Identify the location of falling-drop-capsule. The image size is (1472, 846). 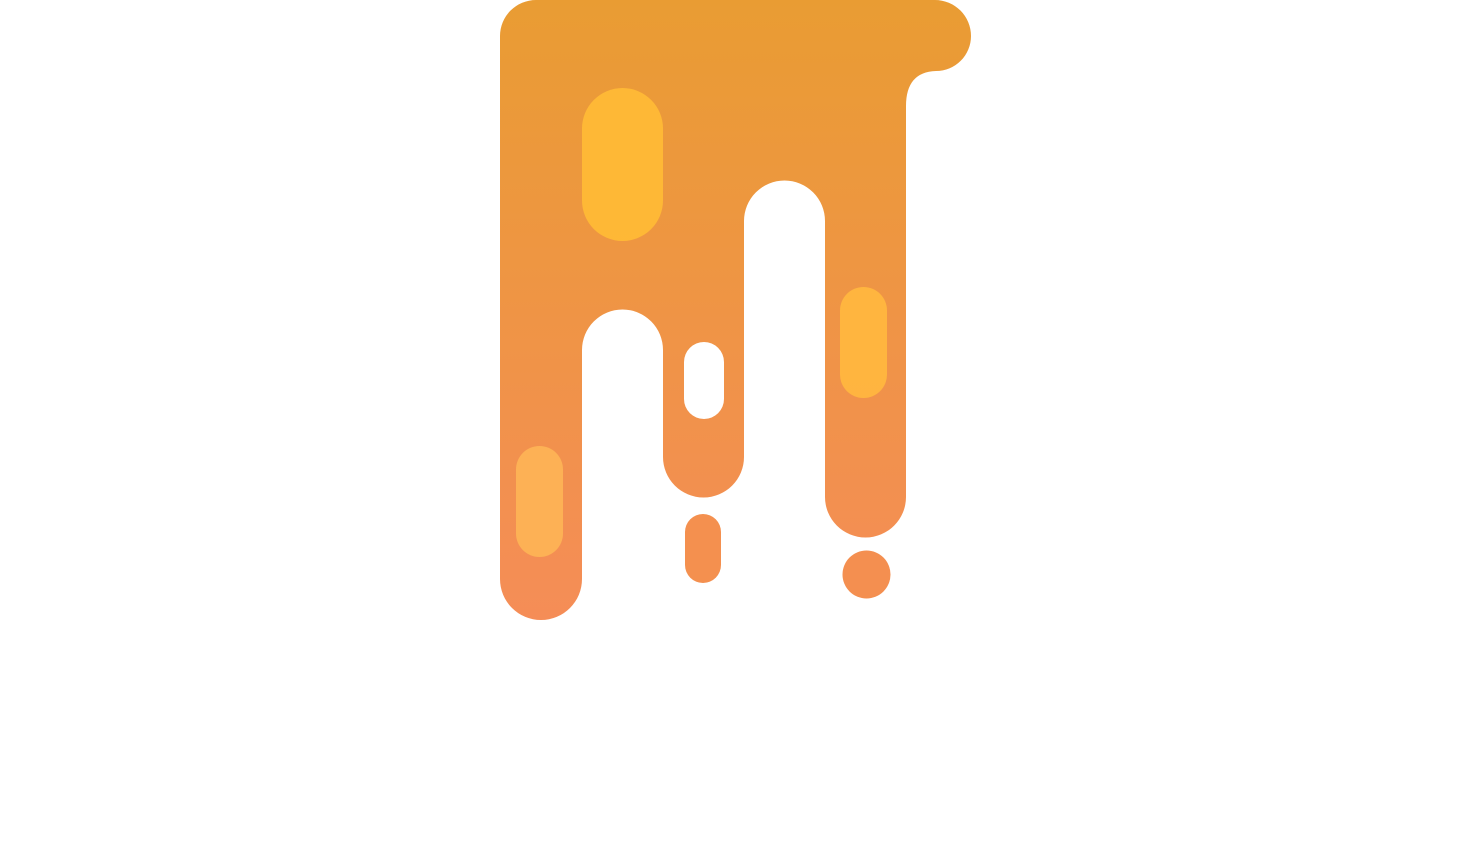
(703, 548).